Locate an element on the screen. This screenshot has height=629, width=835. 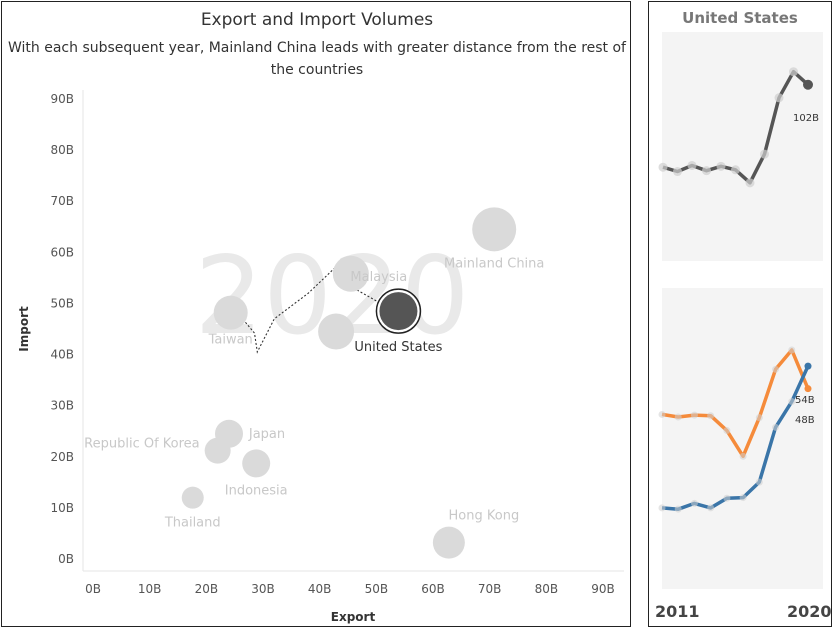
y-tick-label: 90B is located at coordinates (62, 99).